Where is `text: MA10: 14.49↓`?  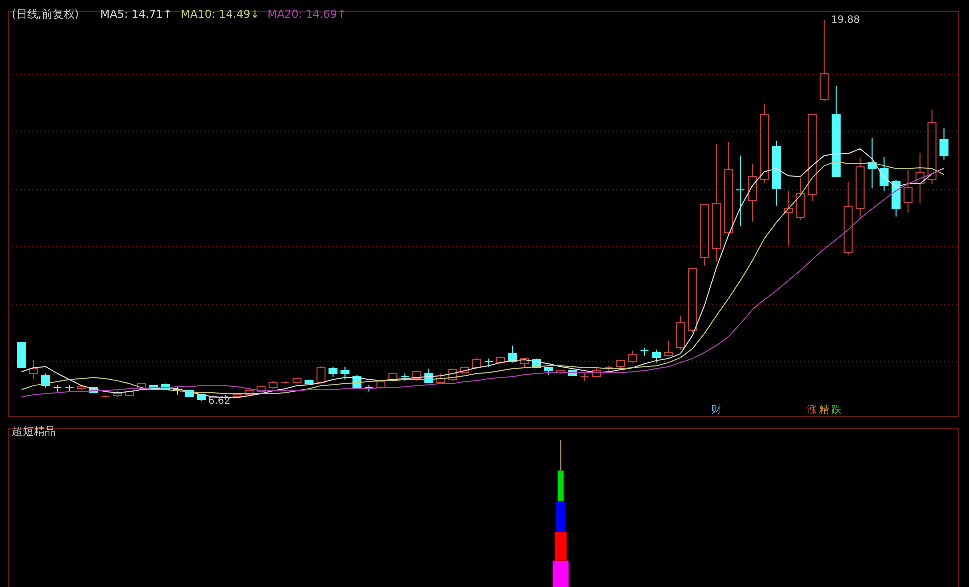 text: MA10: 14.49↓ is located at coordinates (220, 14).